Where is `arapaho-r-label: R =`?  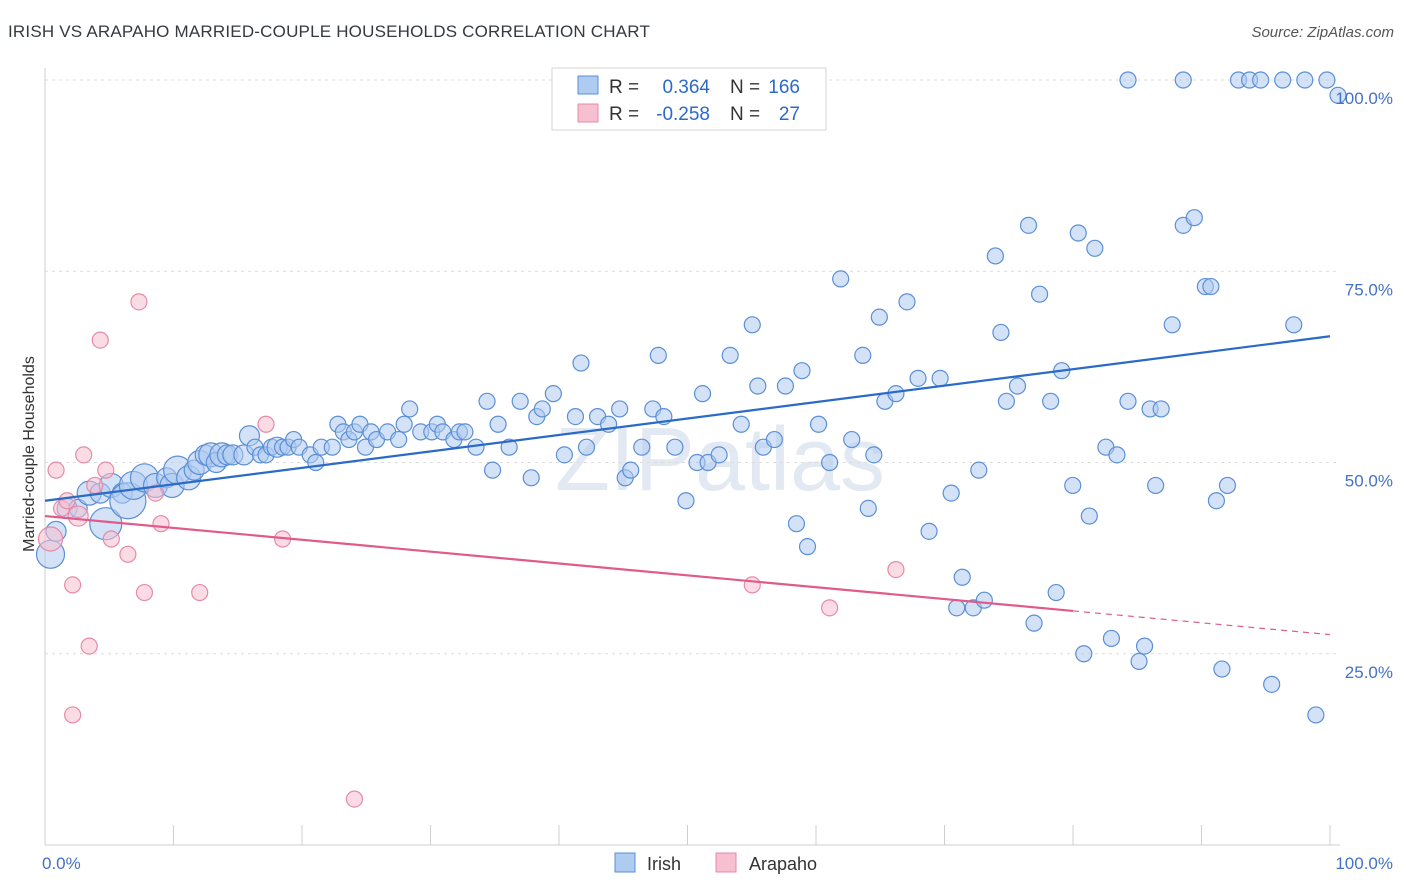
arapaho-r-label: R = is located at coordinates (624, 114).